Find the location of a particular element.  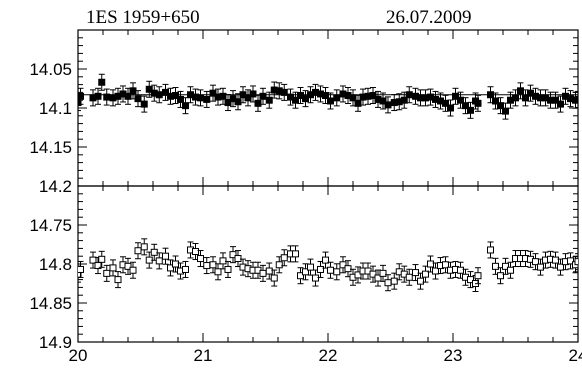

x-tick-label: 22 is located at coordinates (328, 355).